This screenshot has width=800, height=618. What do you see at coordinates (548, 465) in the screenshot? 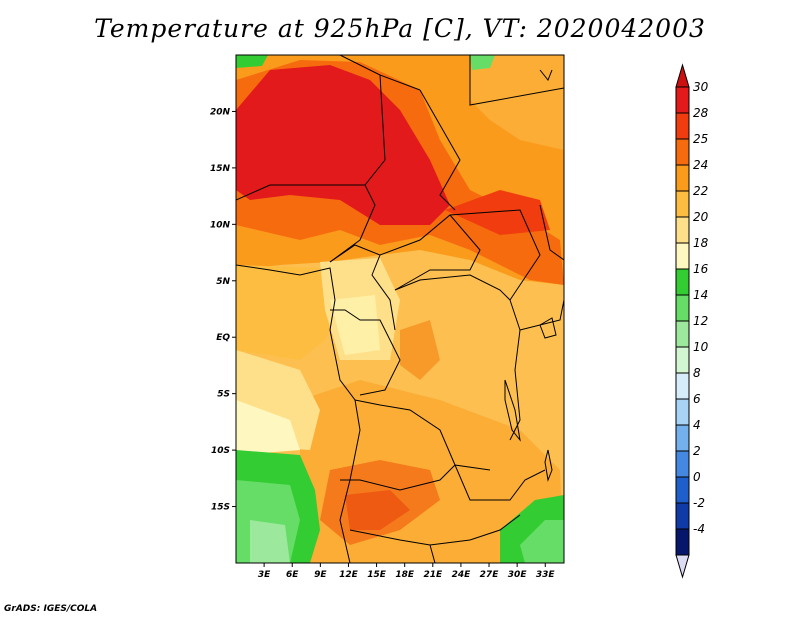
I see `lake-malawi` at bounding box center [548, 465].